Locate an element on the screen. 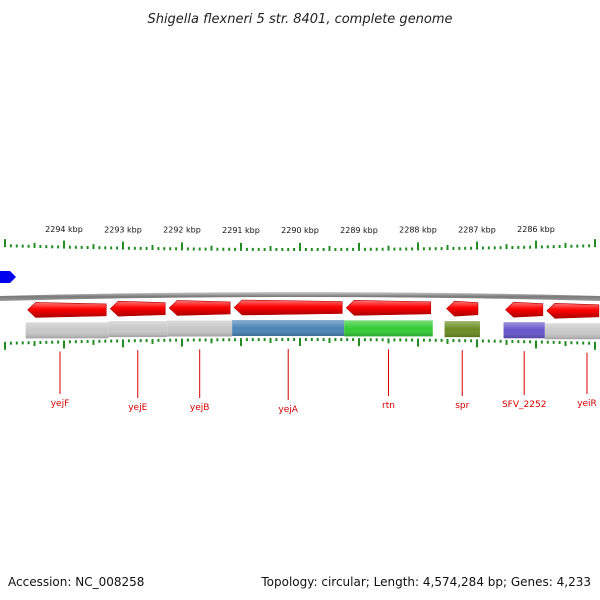  accession-text: Accession: NC_008258 is located at coordinates (76, 582).